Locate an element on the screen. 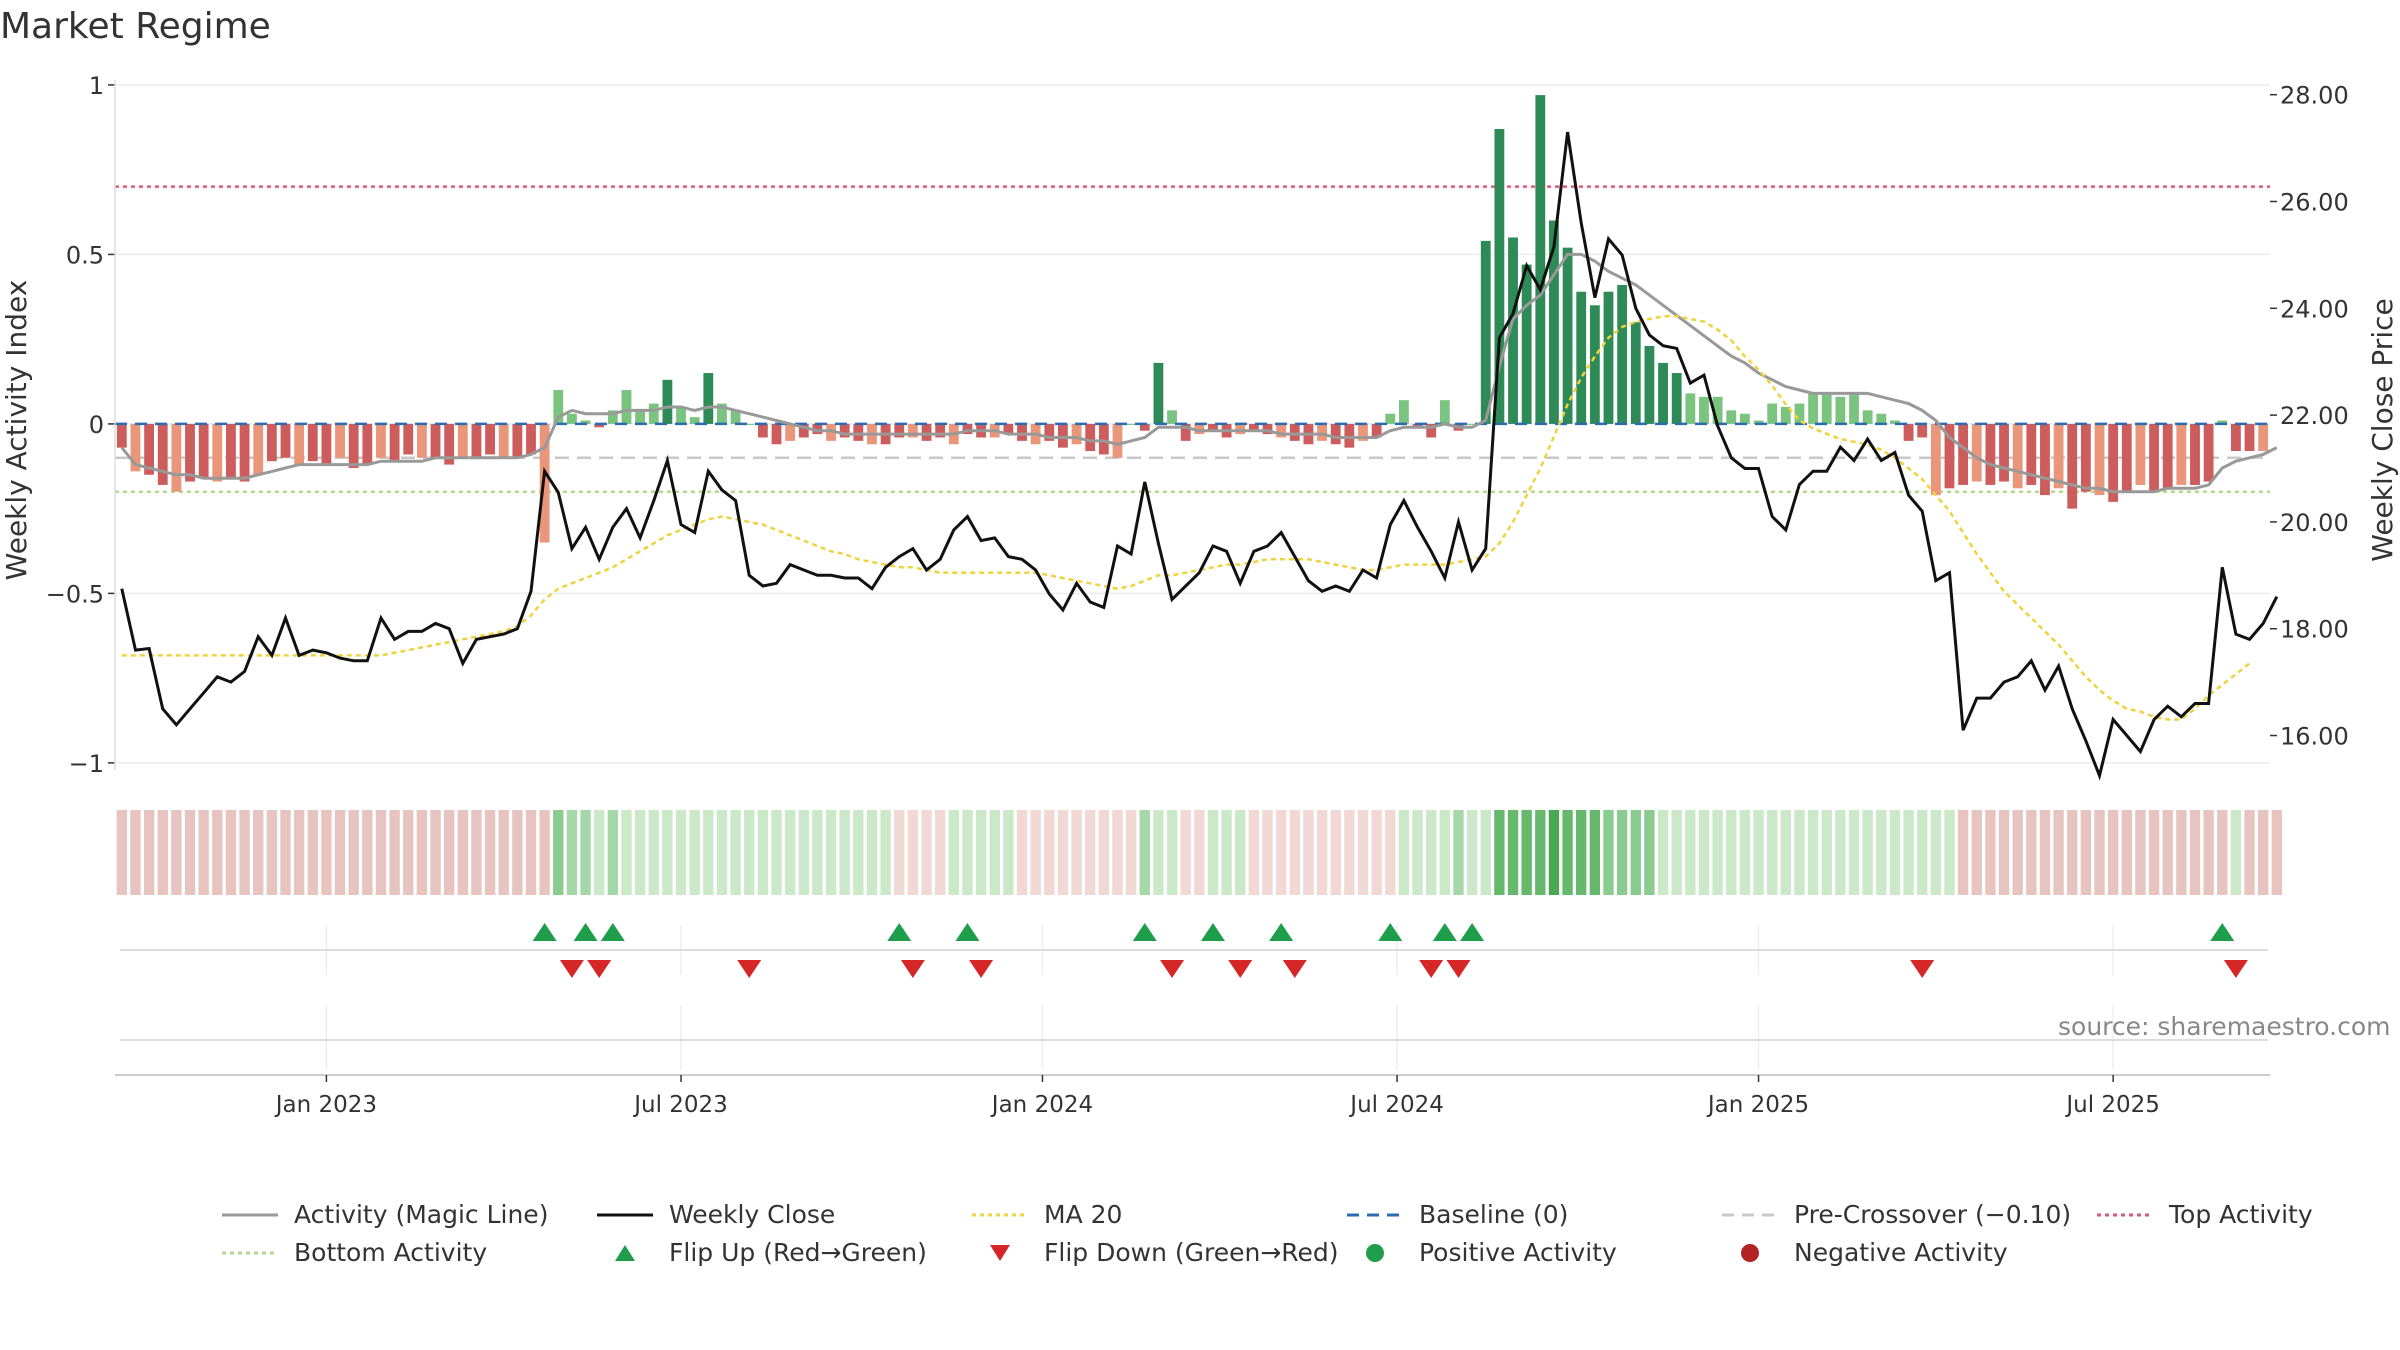 Image resolution: width=2400 pixels, height=1350 pixels. legend-label: Weekly Close is located at coordinates (752, 1214).